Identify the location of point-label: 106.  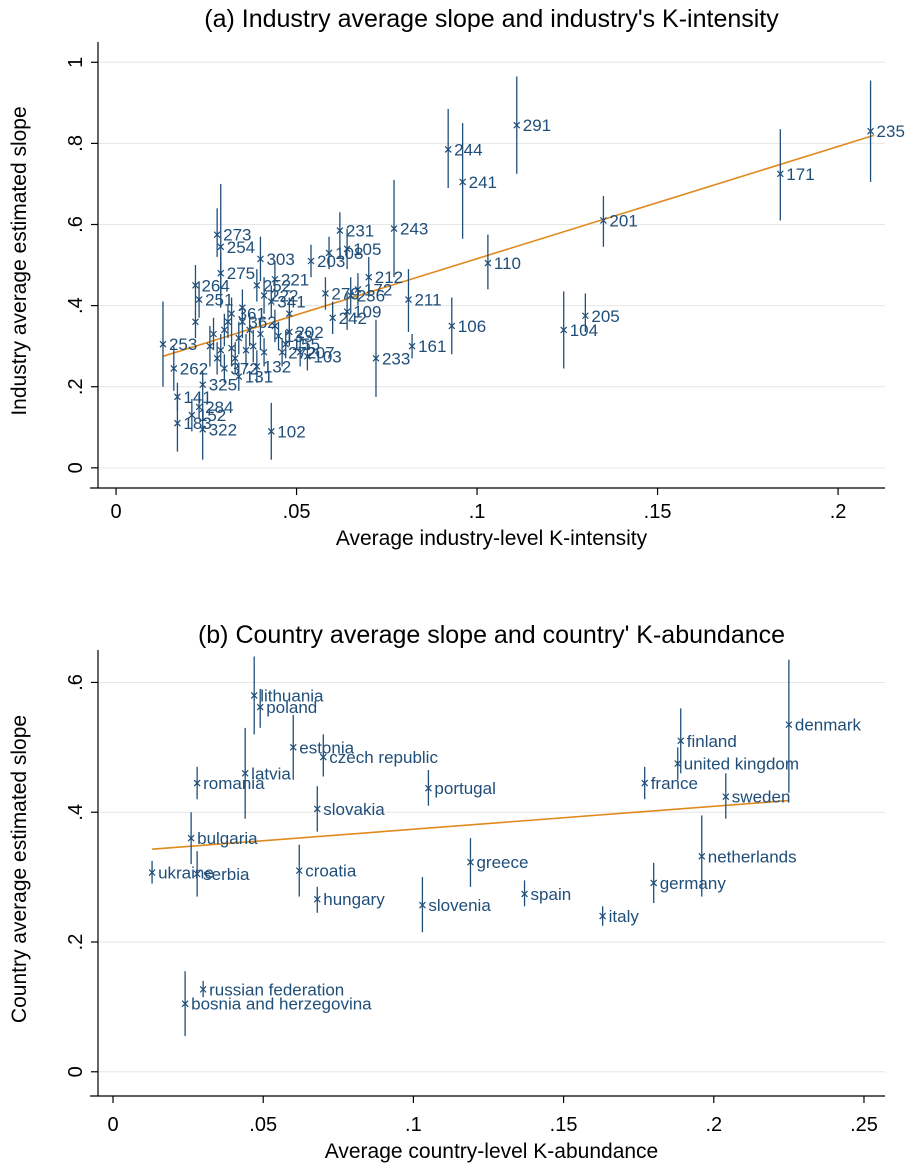
(472, 326).